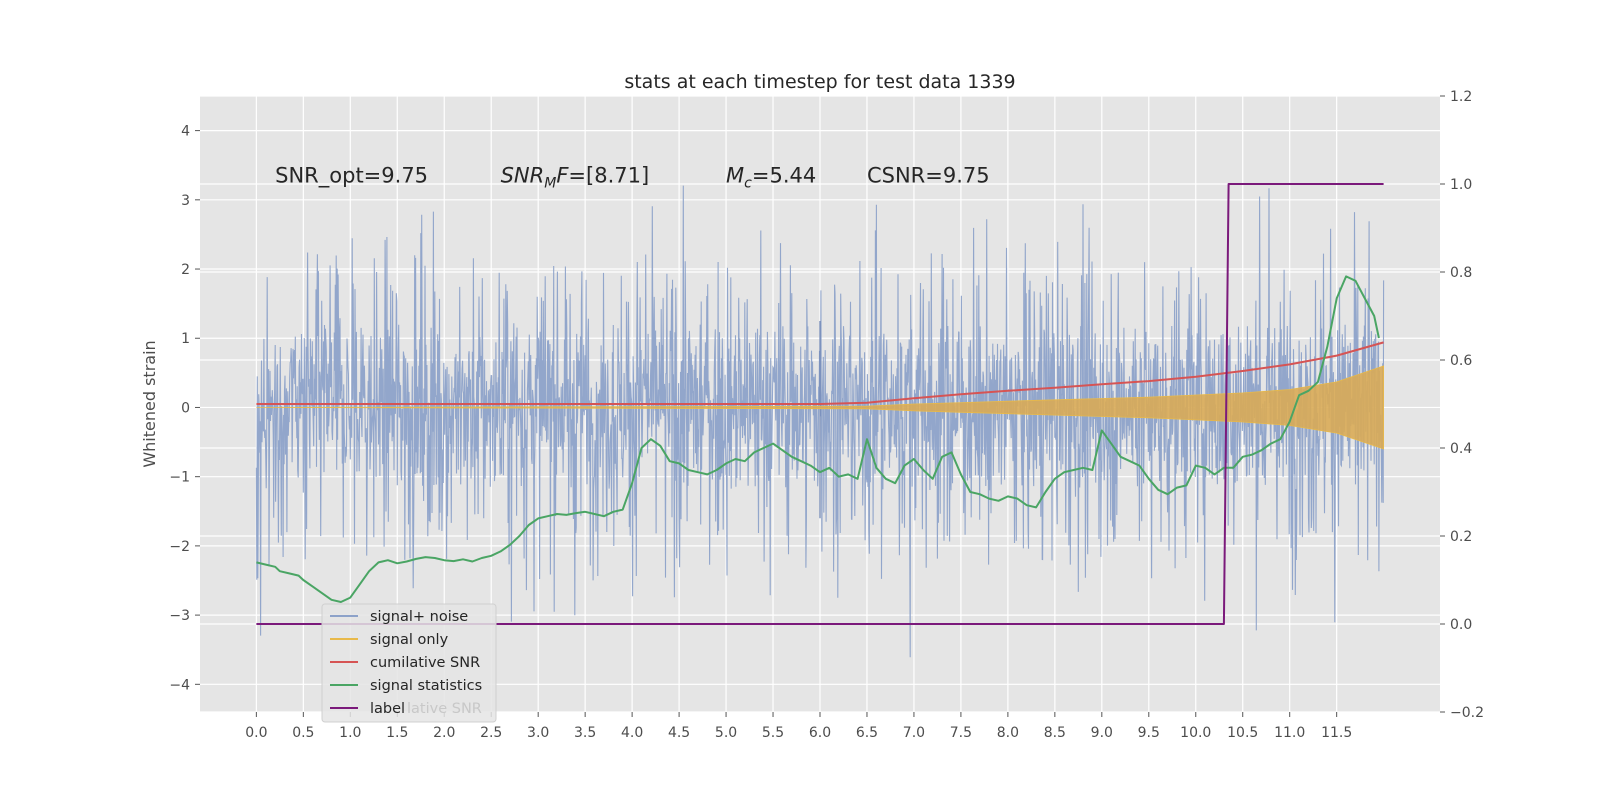 This screenshot has width=1600, height=800. I want to click on x-tick-label: 4.0, so click(632, 733).